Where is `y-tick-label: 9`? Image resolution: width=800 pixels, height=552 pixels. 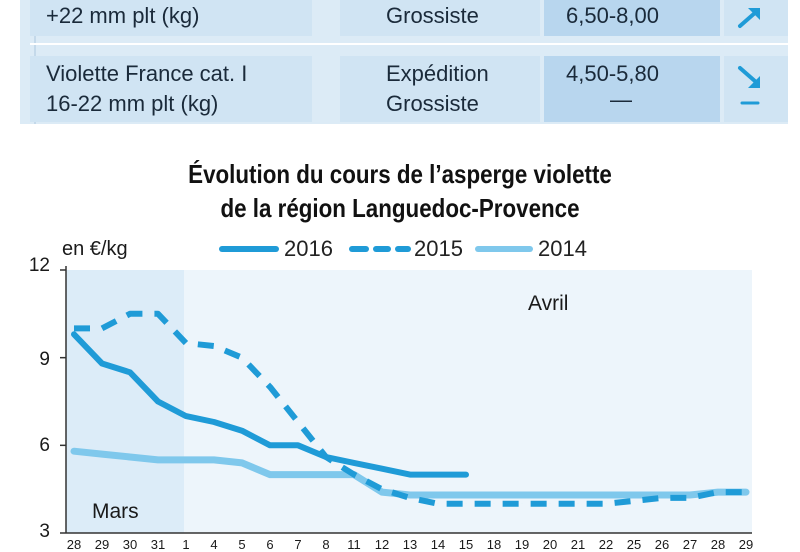 y-tick-label: 9 is located at coordinates (30, 360).